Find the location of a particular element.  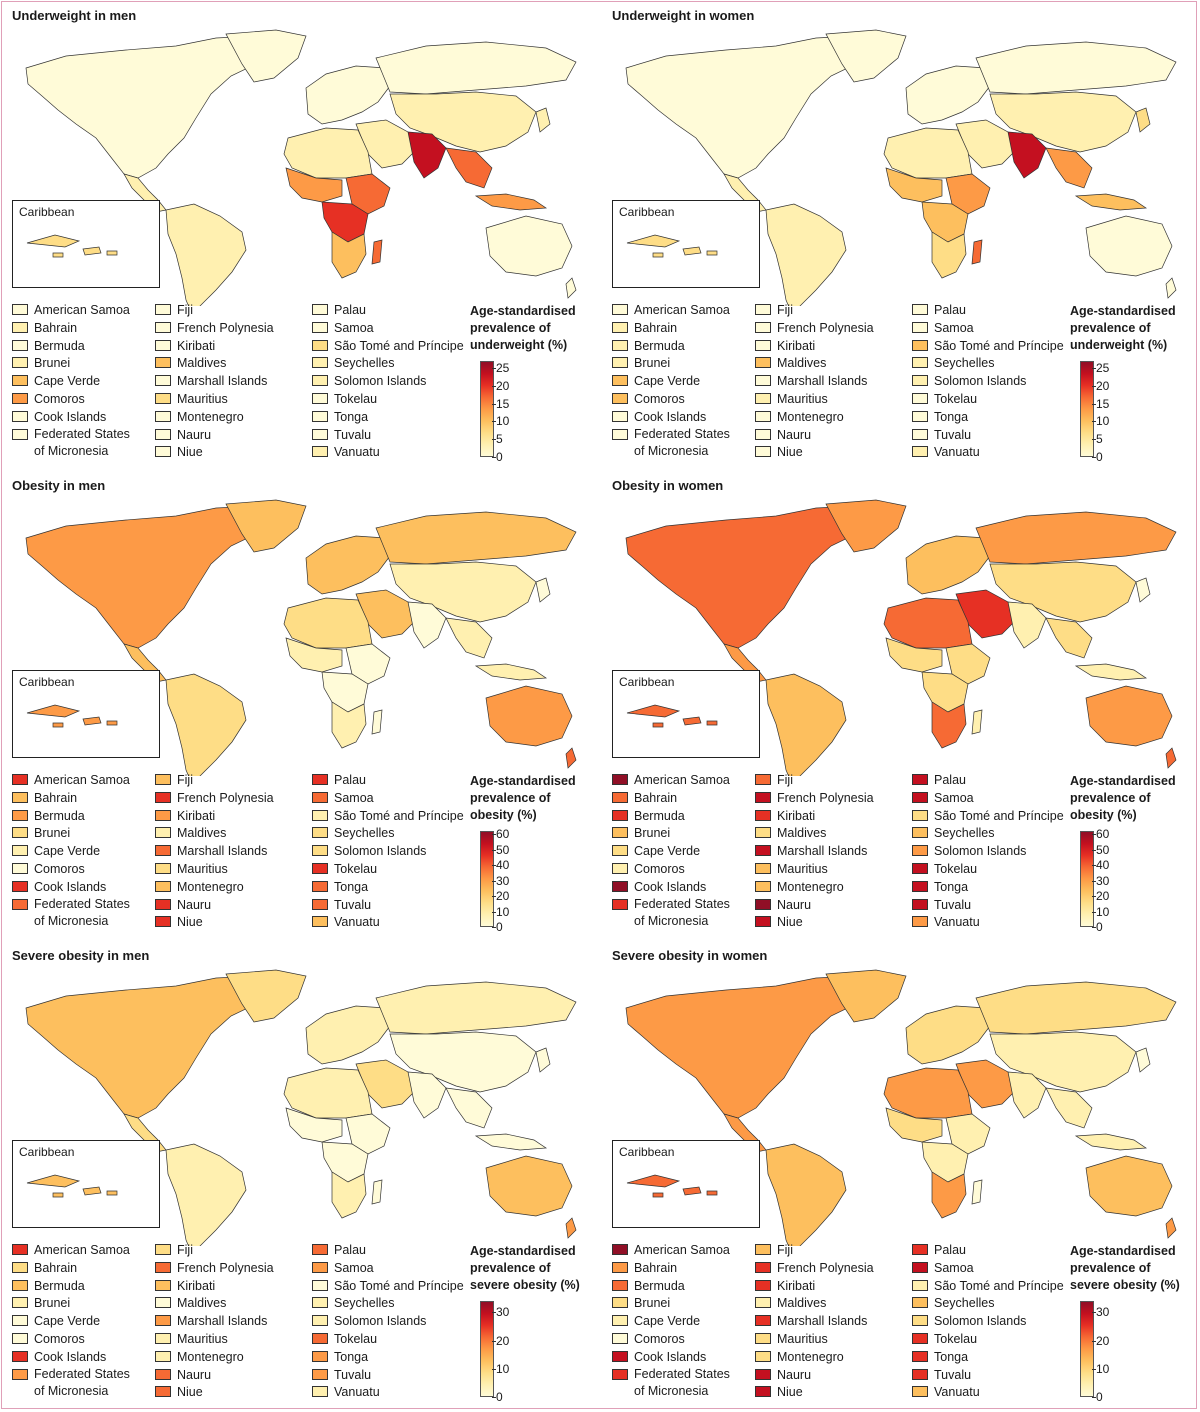

legend-label: American Samoa is located at coordinates (82, 1250).